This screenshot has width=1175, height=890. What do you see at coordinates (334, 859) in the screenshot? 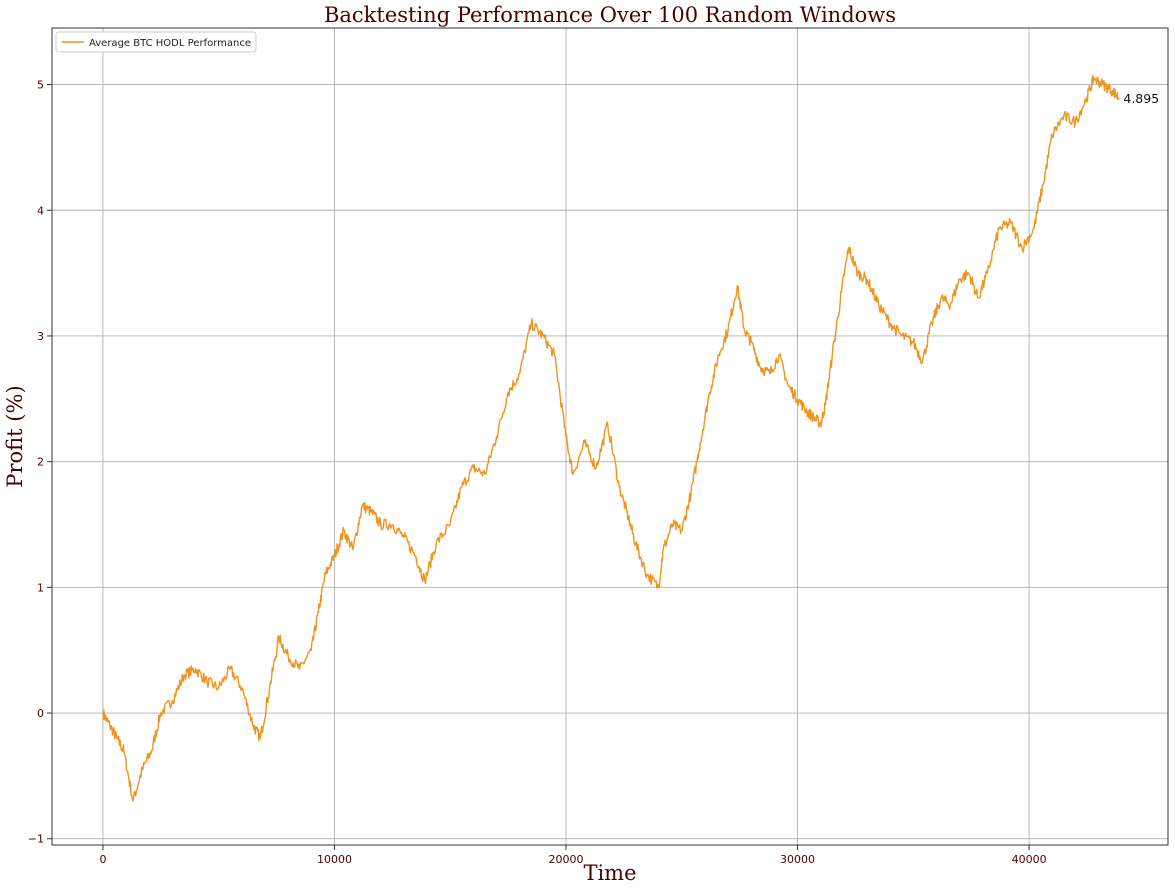
I see `x-tick-label: 10000` at bounding box center [334, 859].